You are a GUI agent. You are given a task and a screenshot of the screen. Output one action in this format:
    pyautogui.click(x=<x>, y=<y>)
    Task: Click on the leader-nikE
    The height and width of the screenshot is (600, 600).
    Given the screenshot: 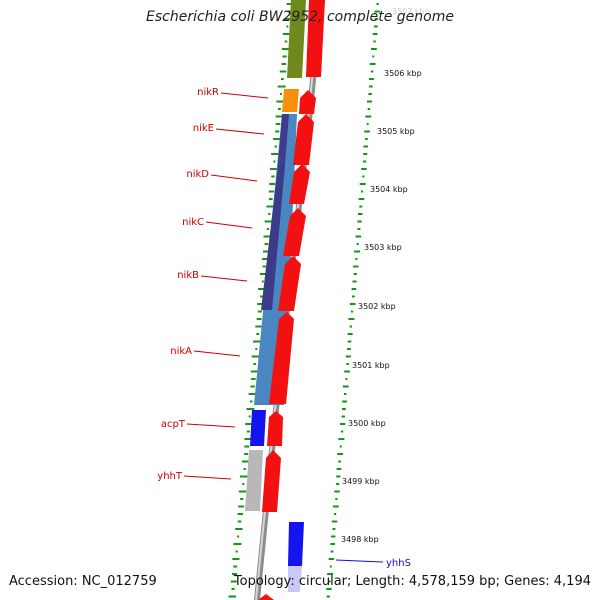 What is the action you would take?
    pyautogui.click(x=240, y=131)
    